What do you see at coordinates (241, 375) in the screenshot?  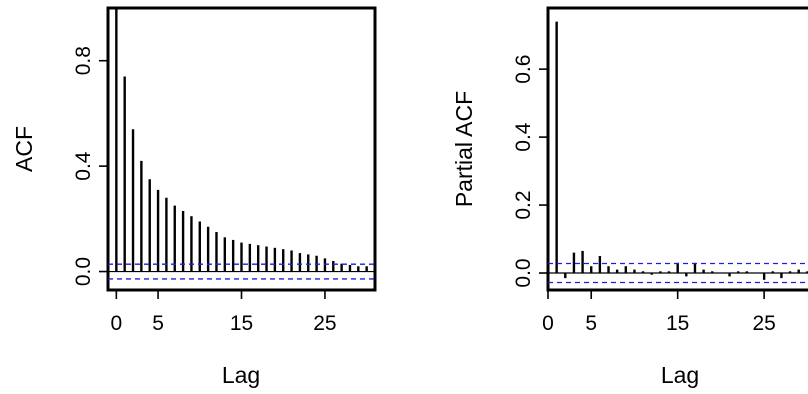 I see `acf-x-axis-label: Lag` at bounding box center [241, 375].